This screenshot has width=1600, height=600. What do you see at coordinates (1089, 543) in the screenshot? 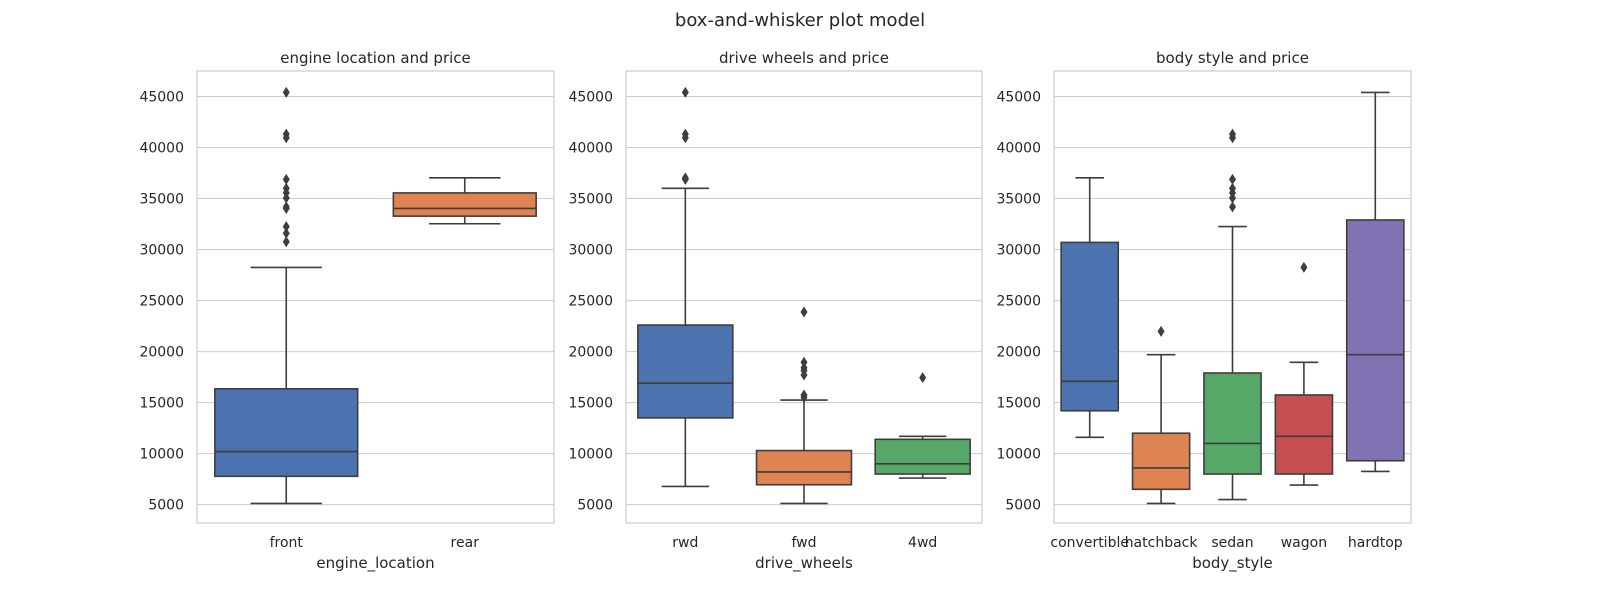
I see `x-tick-label: convertible` at bounding box center [1089, 543].